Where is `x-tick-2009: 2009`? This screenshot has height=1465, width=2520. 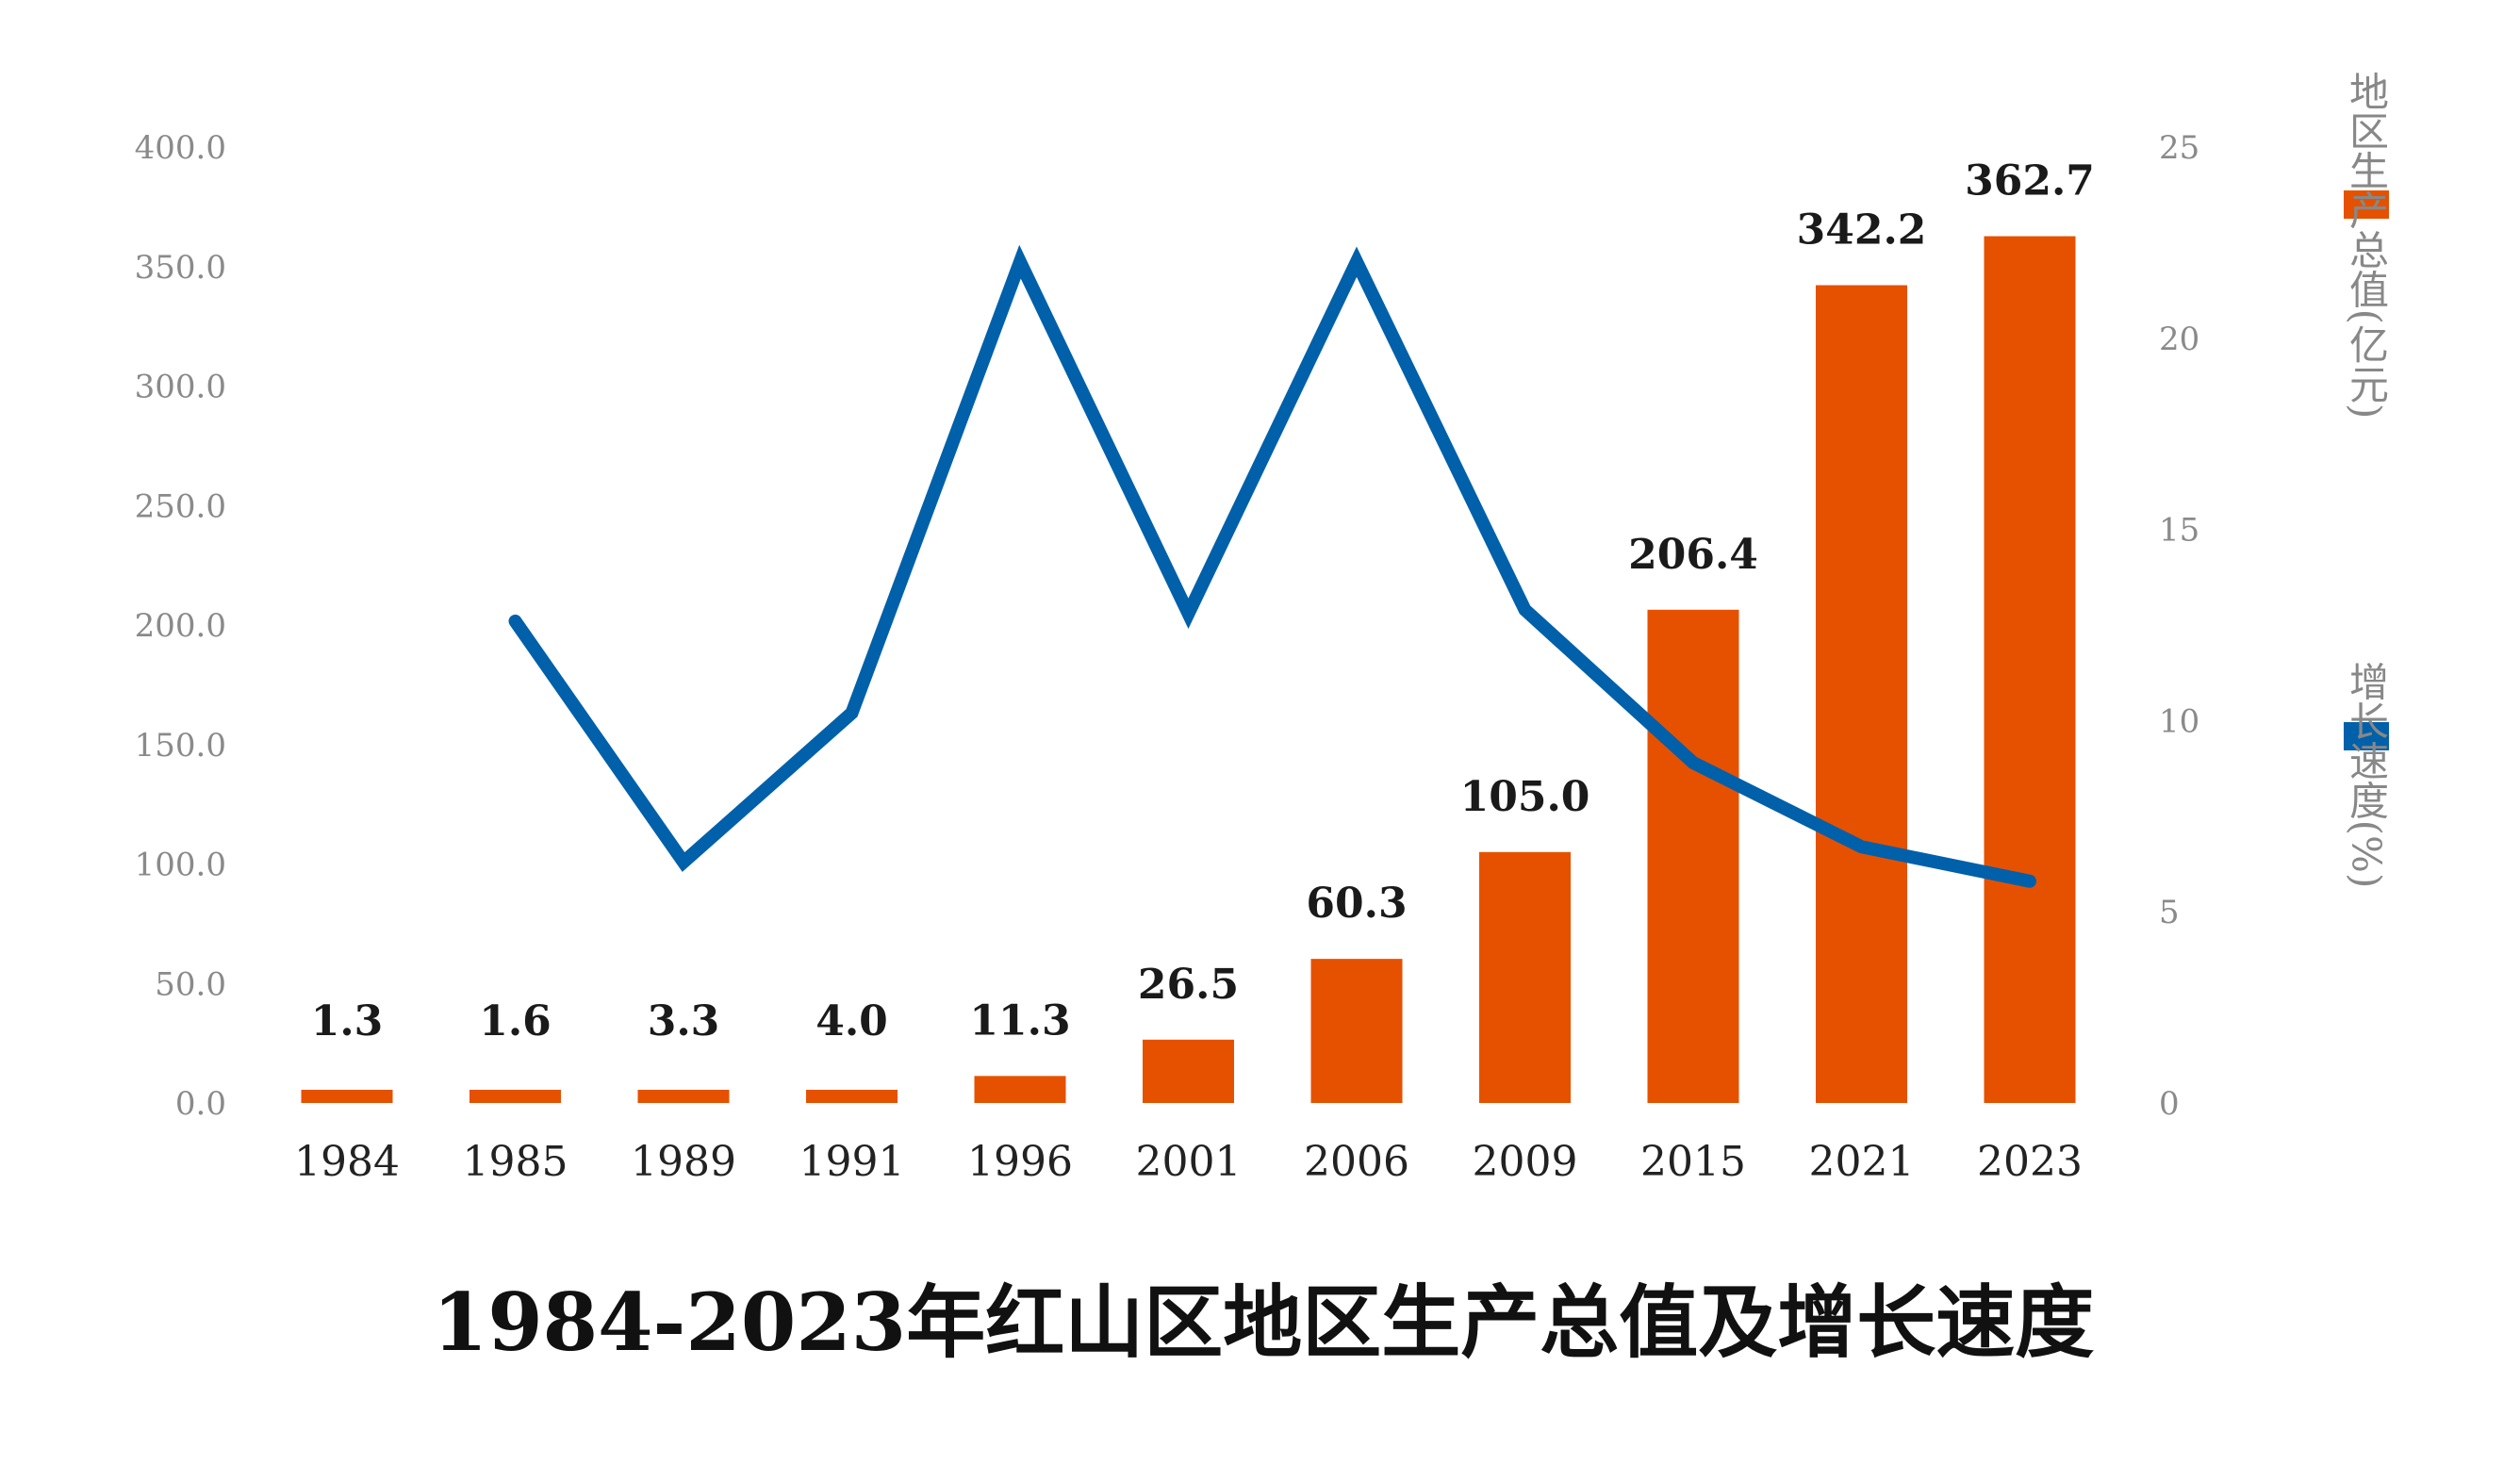
x-tick-2009: 2009 is located at coordinates (1526, 1162).